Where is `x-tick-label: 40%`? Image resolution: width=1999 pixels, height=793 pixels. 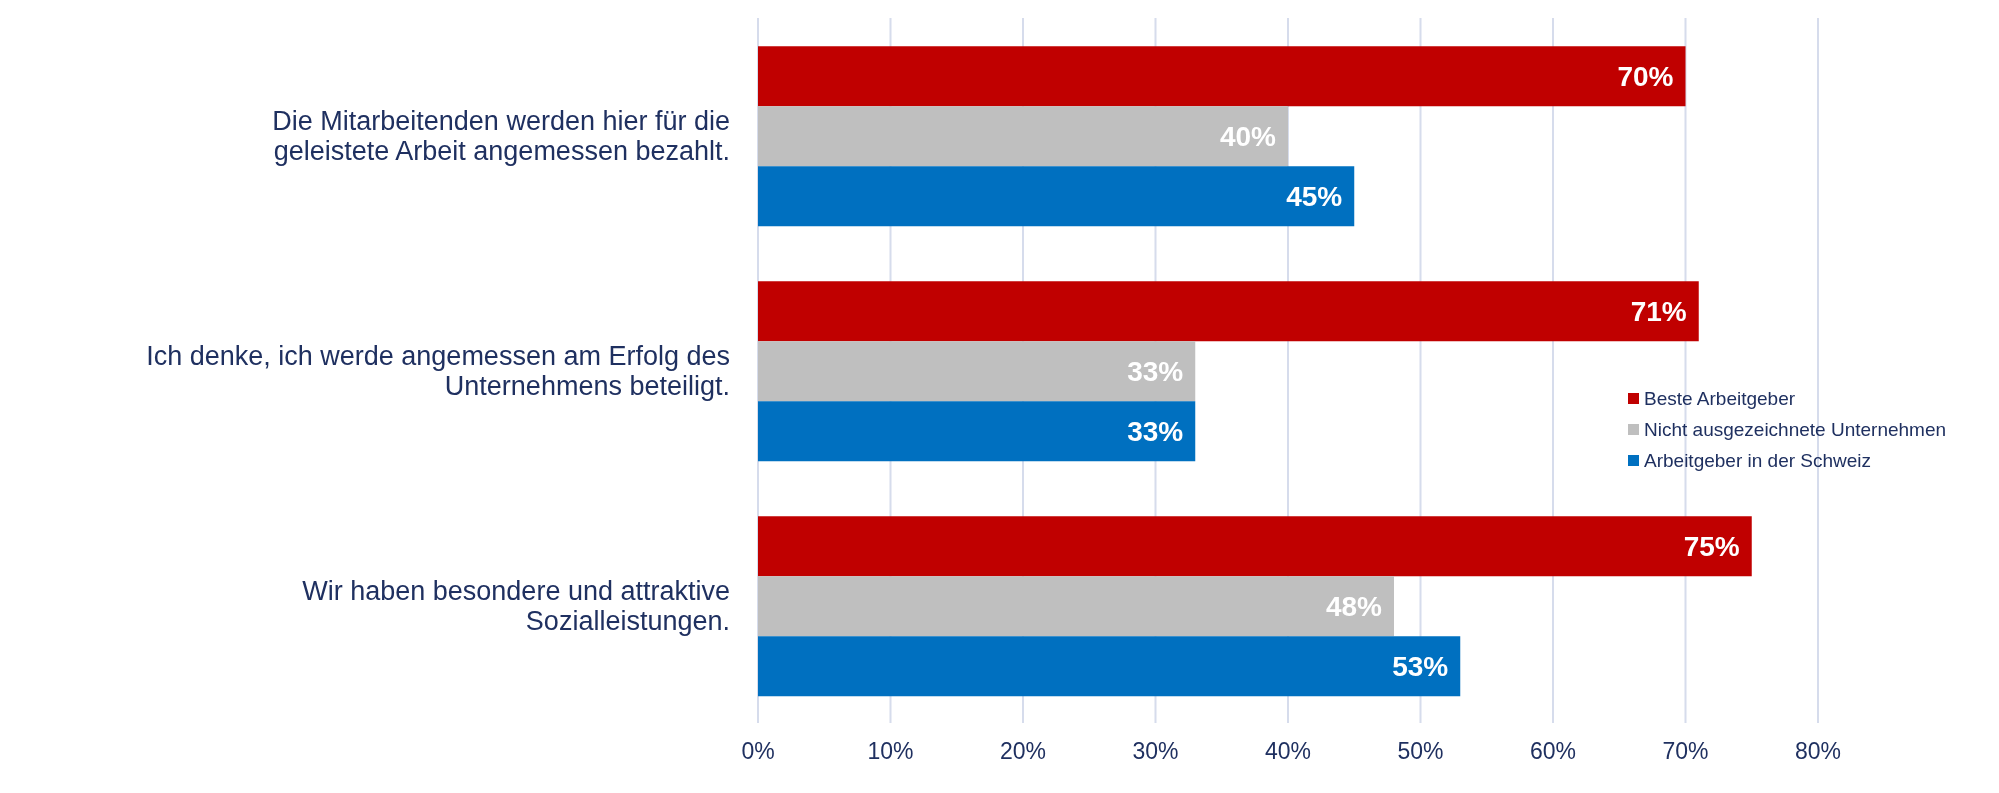
x-tick-label: 40% is located at coordinates (1288, 751).